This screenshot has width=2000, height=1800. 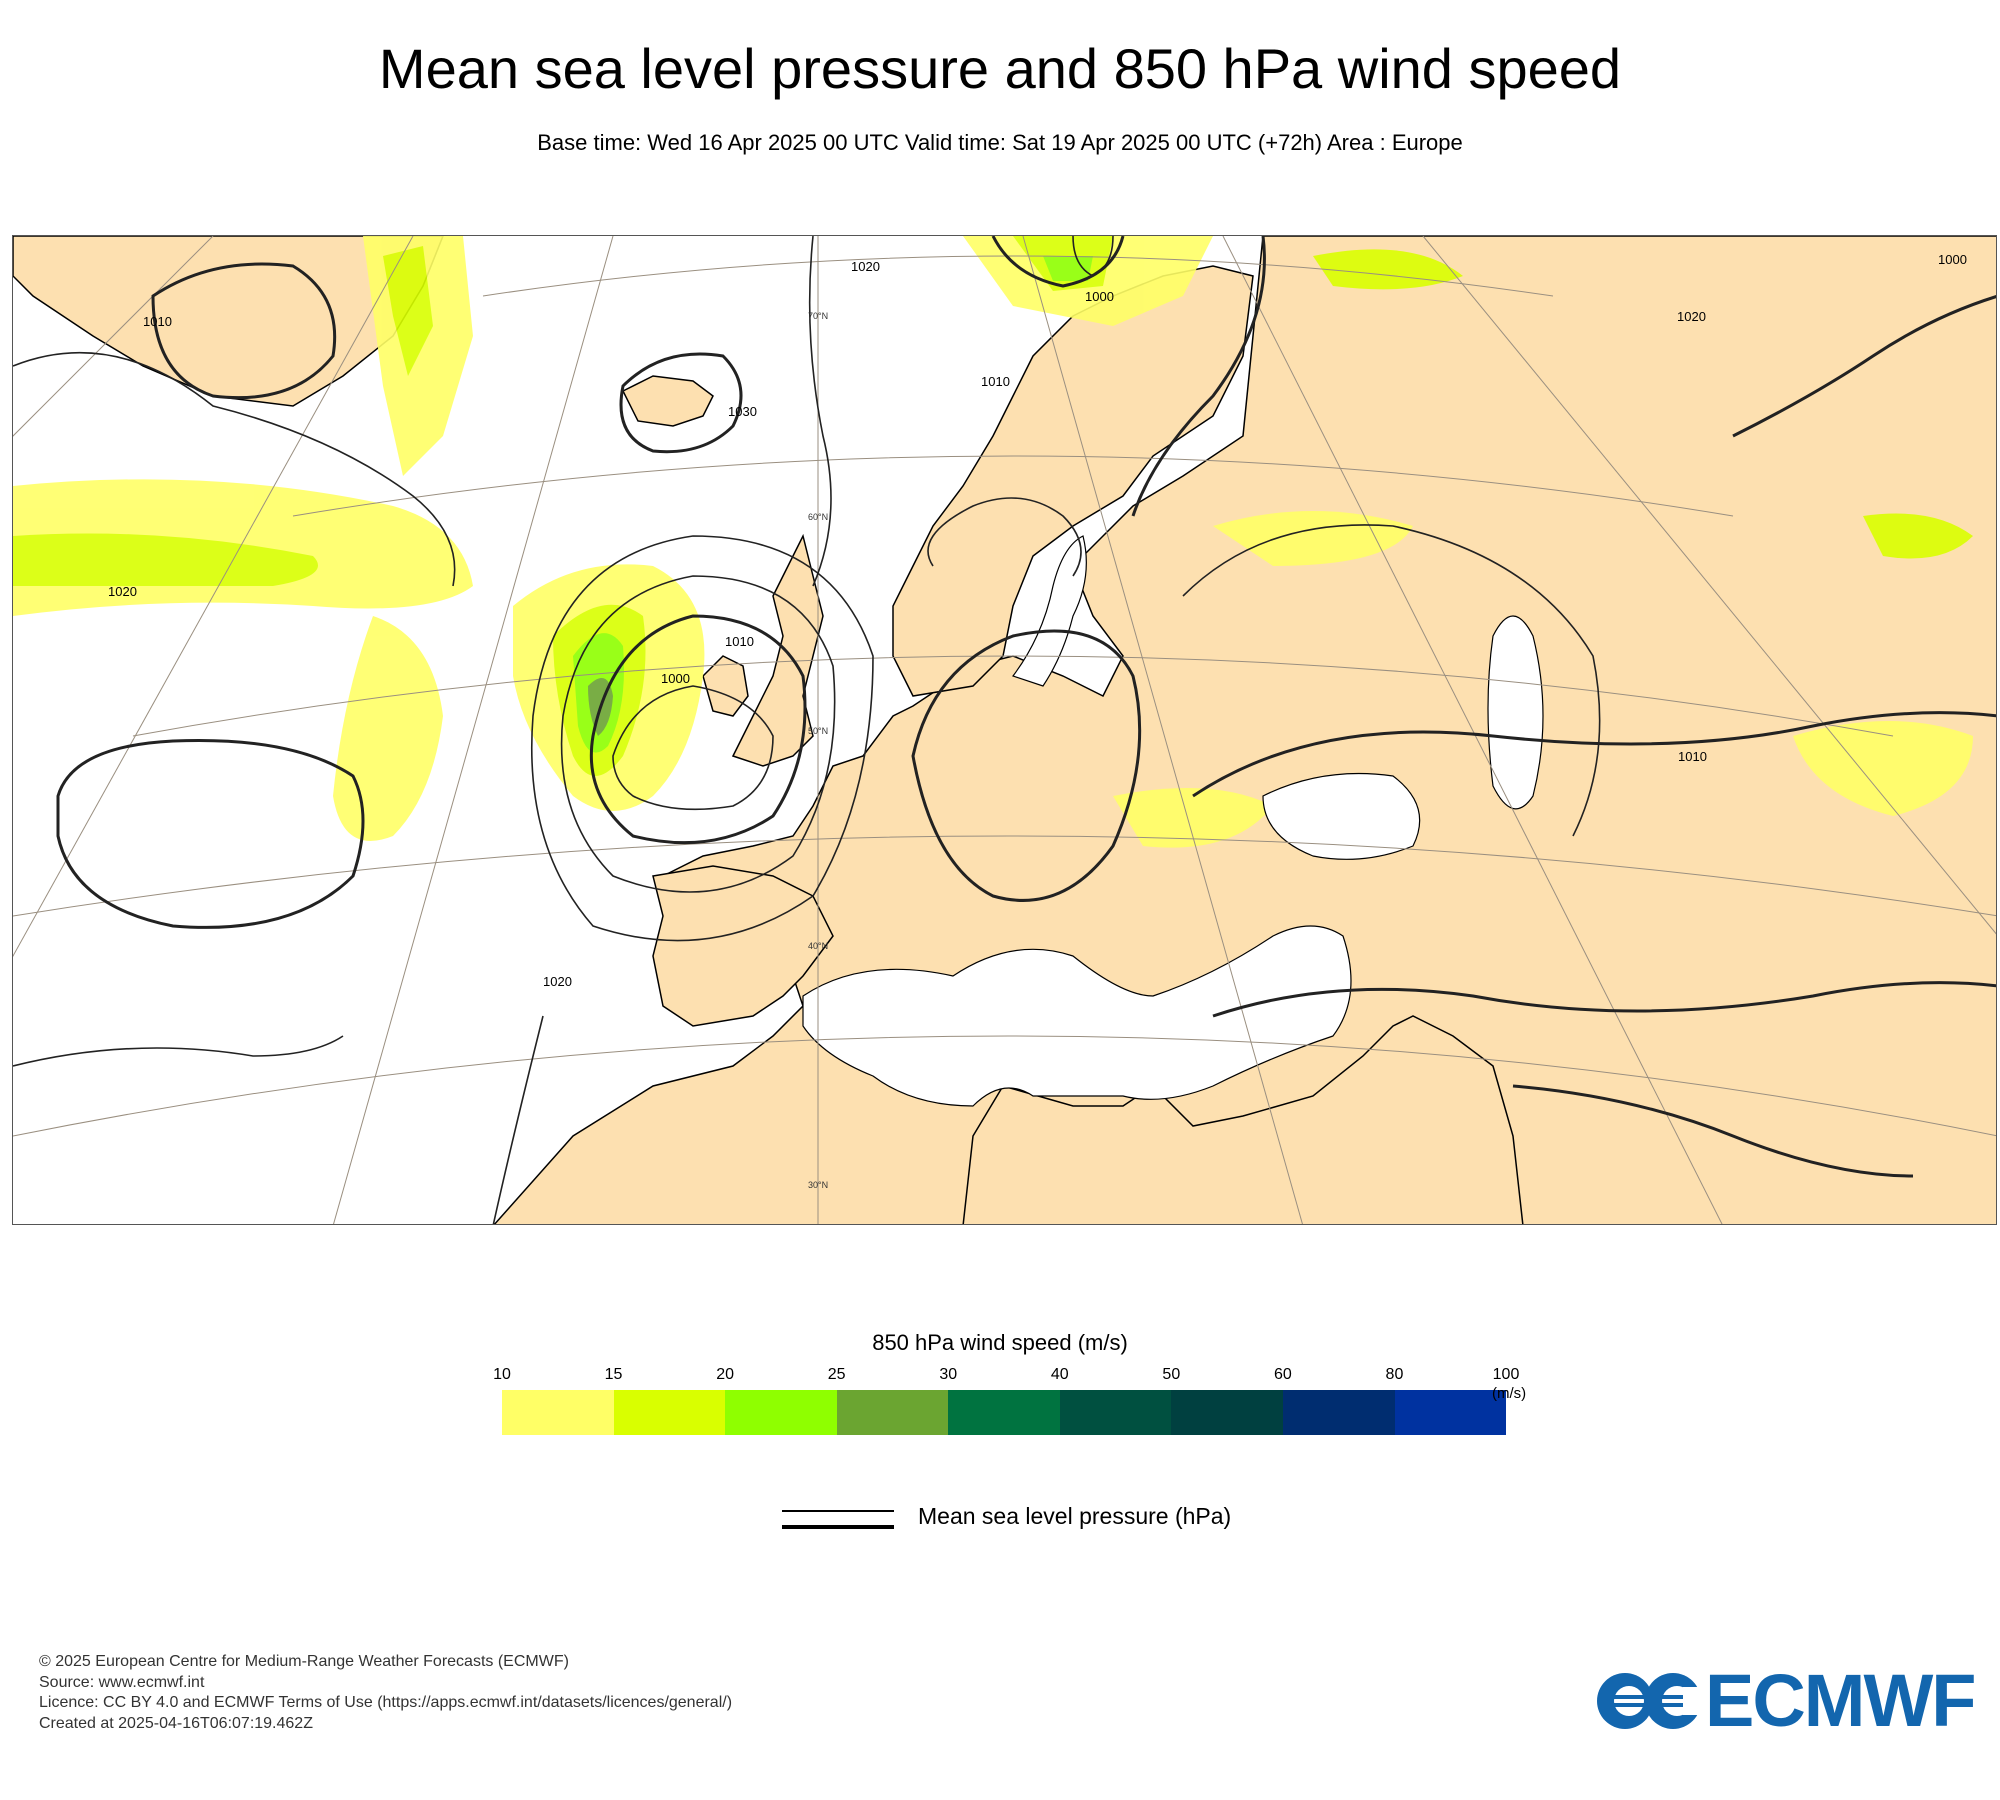 What do you see at coordinates (1171, 1374) in the screenshot?
I see `colorbar-tick-label: 50` at bounding box center [1171, 1374].